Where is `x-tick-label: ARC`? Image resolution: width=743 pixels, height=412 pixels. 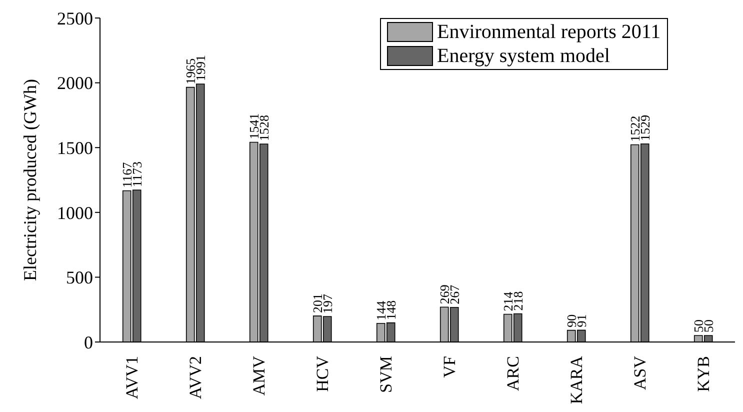 x-tick-label: ARC is located at coordinates (512, 373).